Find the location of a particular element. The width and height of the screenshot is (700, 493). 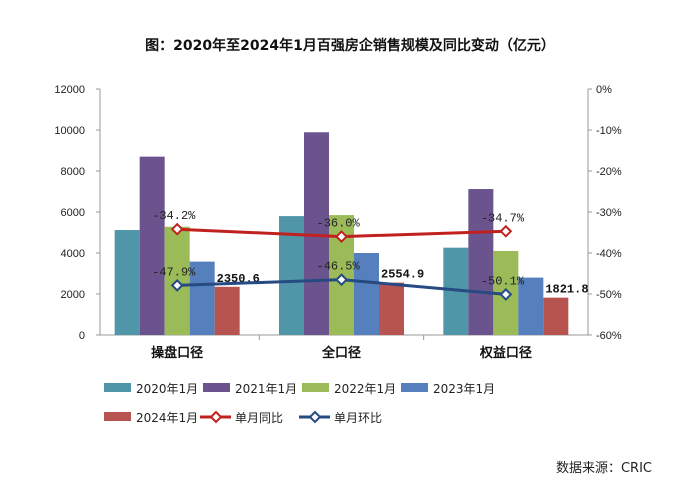

left-tick-label: 8000 is located at coordinates (73, 172).